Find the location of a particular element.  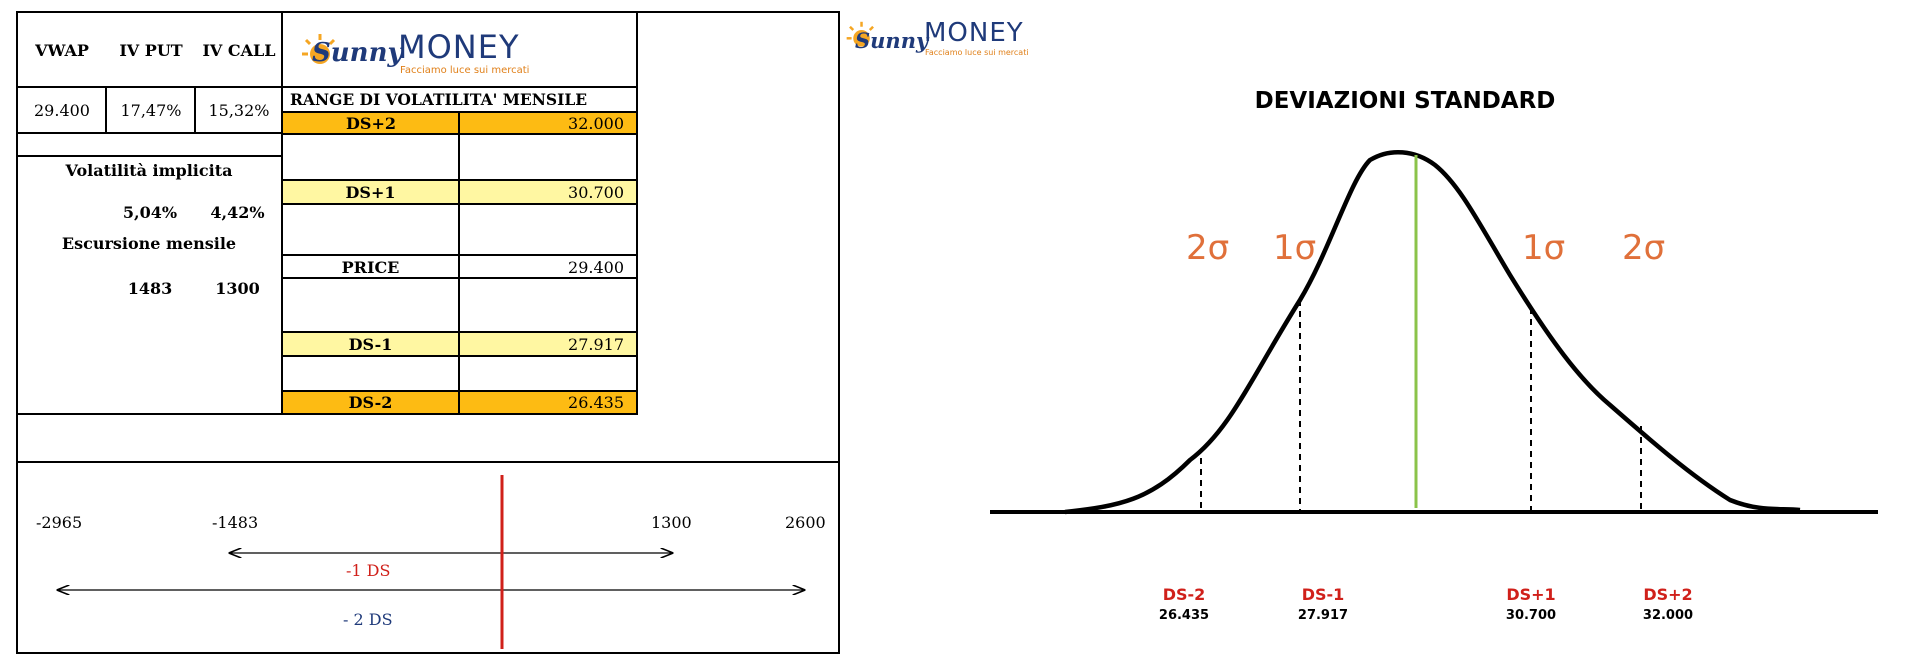

ds-scale-diagram is located at coordinates (428, 562).